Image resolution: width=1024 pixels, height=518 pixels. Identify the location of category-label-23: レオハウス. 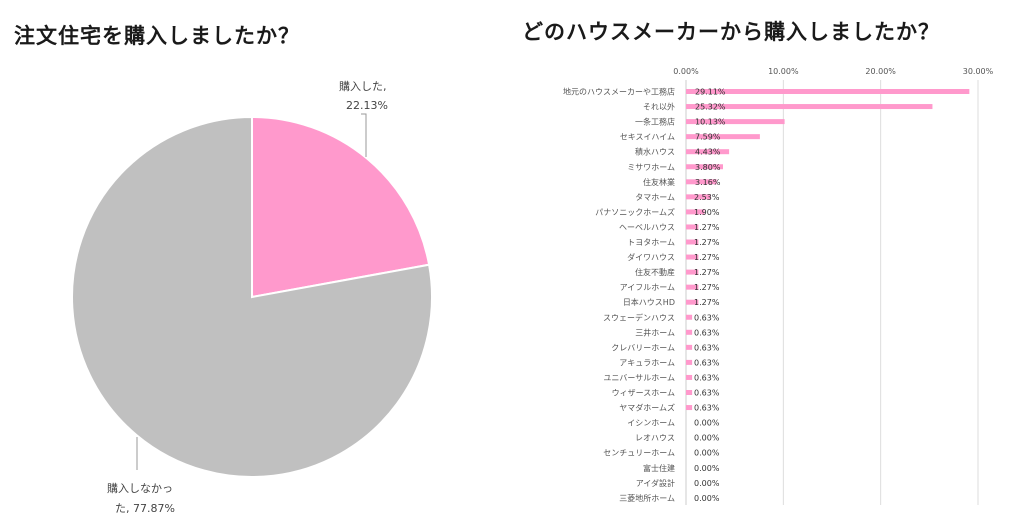
(655, 438).